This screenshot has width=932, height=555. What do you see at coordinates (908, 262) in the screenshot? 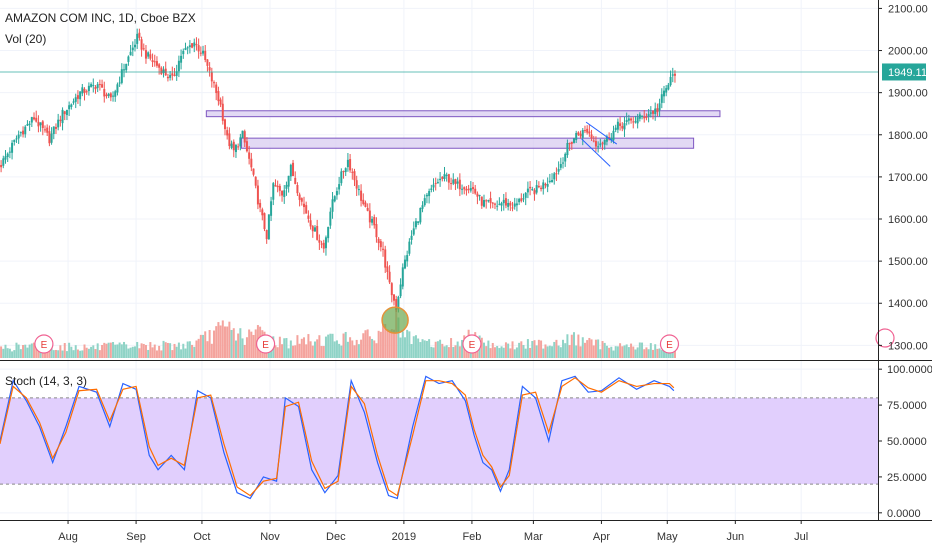
I see `price-tick-label: 1500.00` at bounding box center [908, 262].